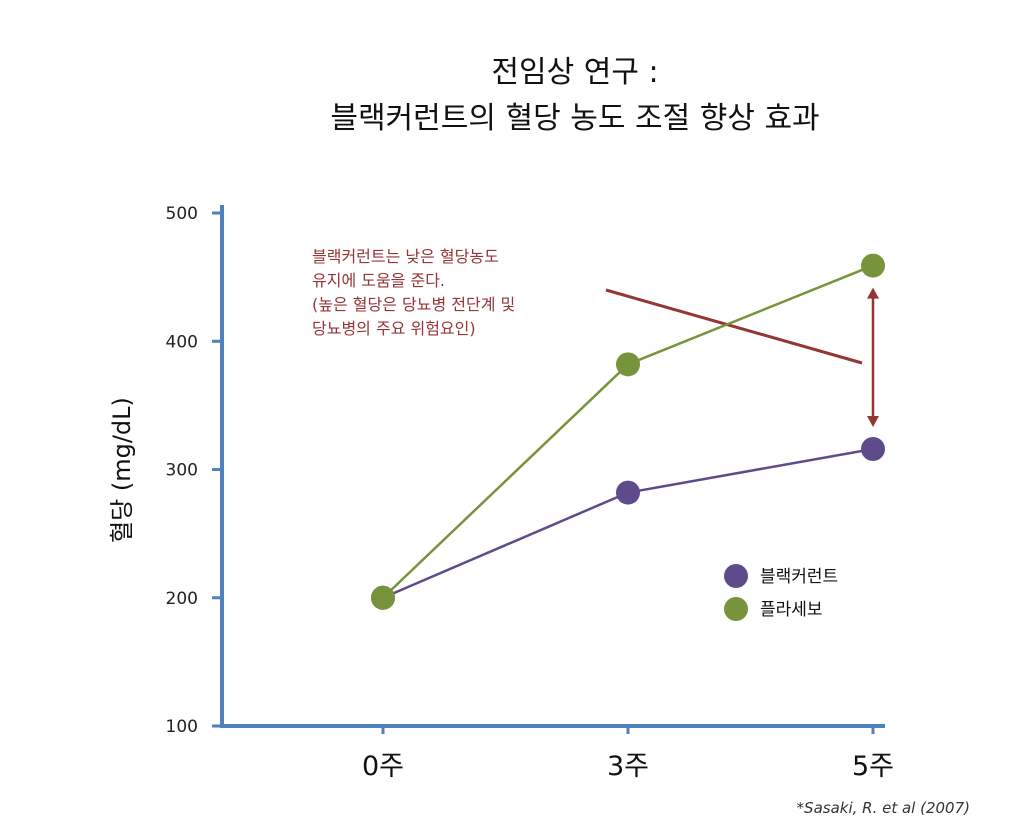 The height and width of the screenshot is (828, 1024). Describe the element at coordinates (873, 293) in the screenshot. I see `difference-arrow-head-up` at that location.